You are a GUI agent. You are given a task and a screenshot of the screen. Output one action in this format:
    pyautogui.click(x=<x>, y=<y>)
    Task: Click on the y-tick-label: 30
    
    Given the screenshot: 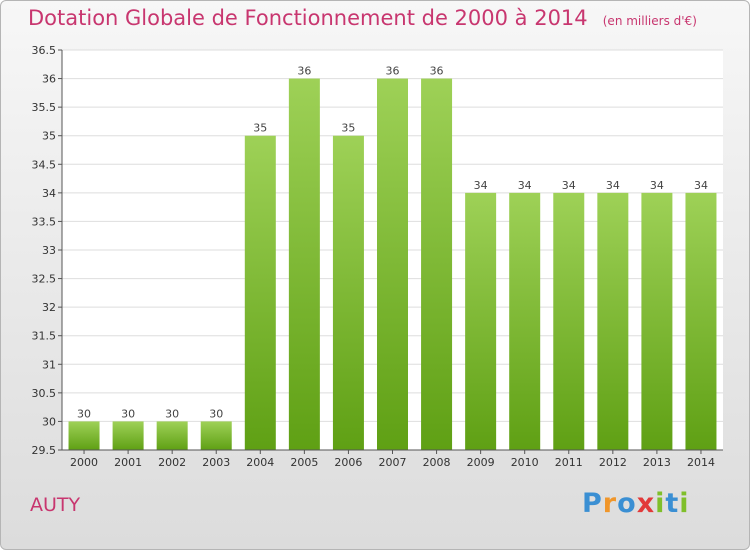 What is the action you would take?
    pyautogui.click(x=49, y=421)
    